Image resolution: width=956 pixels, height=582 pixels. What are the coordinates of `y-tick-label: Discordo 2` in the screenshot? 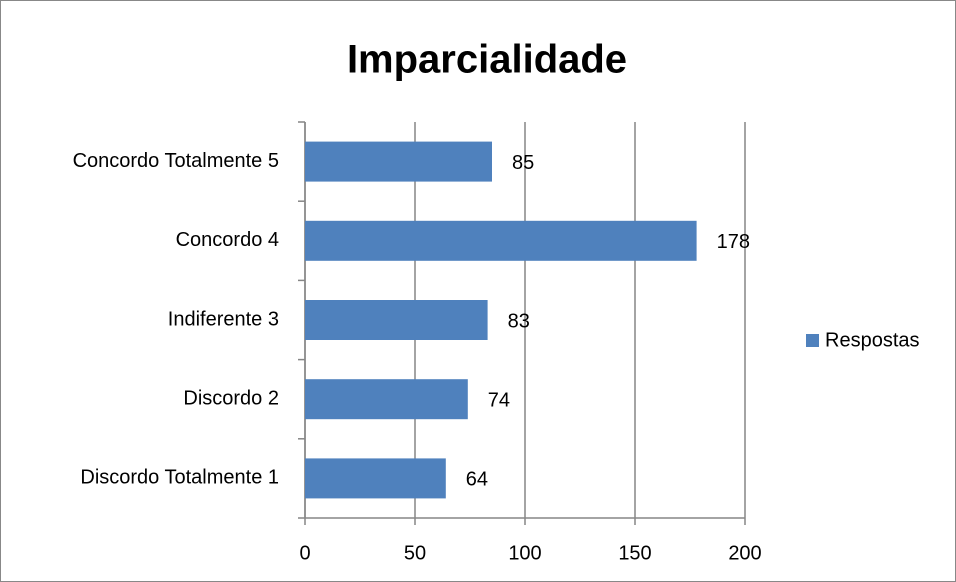 It's located at (231, 398).